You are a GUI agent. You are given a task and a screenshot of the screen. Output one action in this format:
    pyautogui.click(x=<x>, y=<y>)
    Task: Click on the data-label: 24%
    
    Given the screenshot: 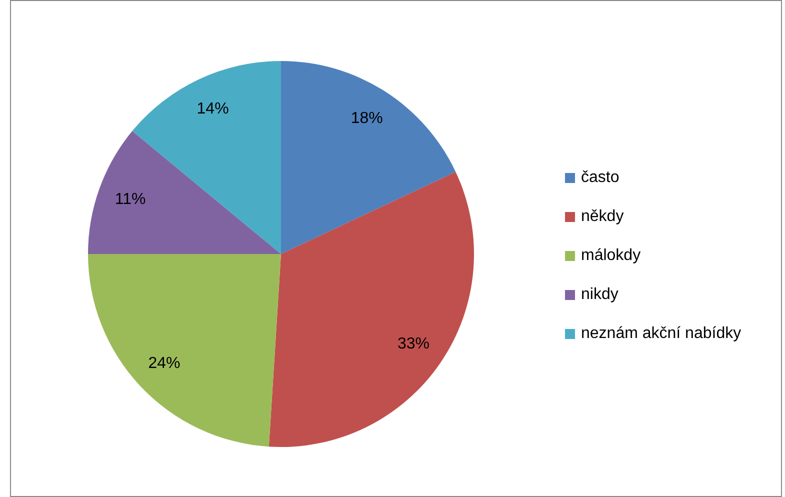 What is the action you would take?
    pyautogui.click(x=164, y=363)
    